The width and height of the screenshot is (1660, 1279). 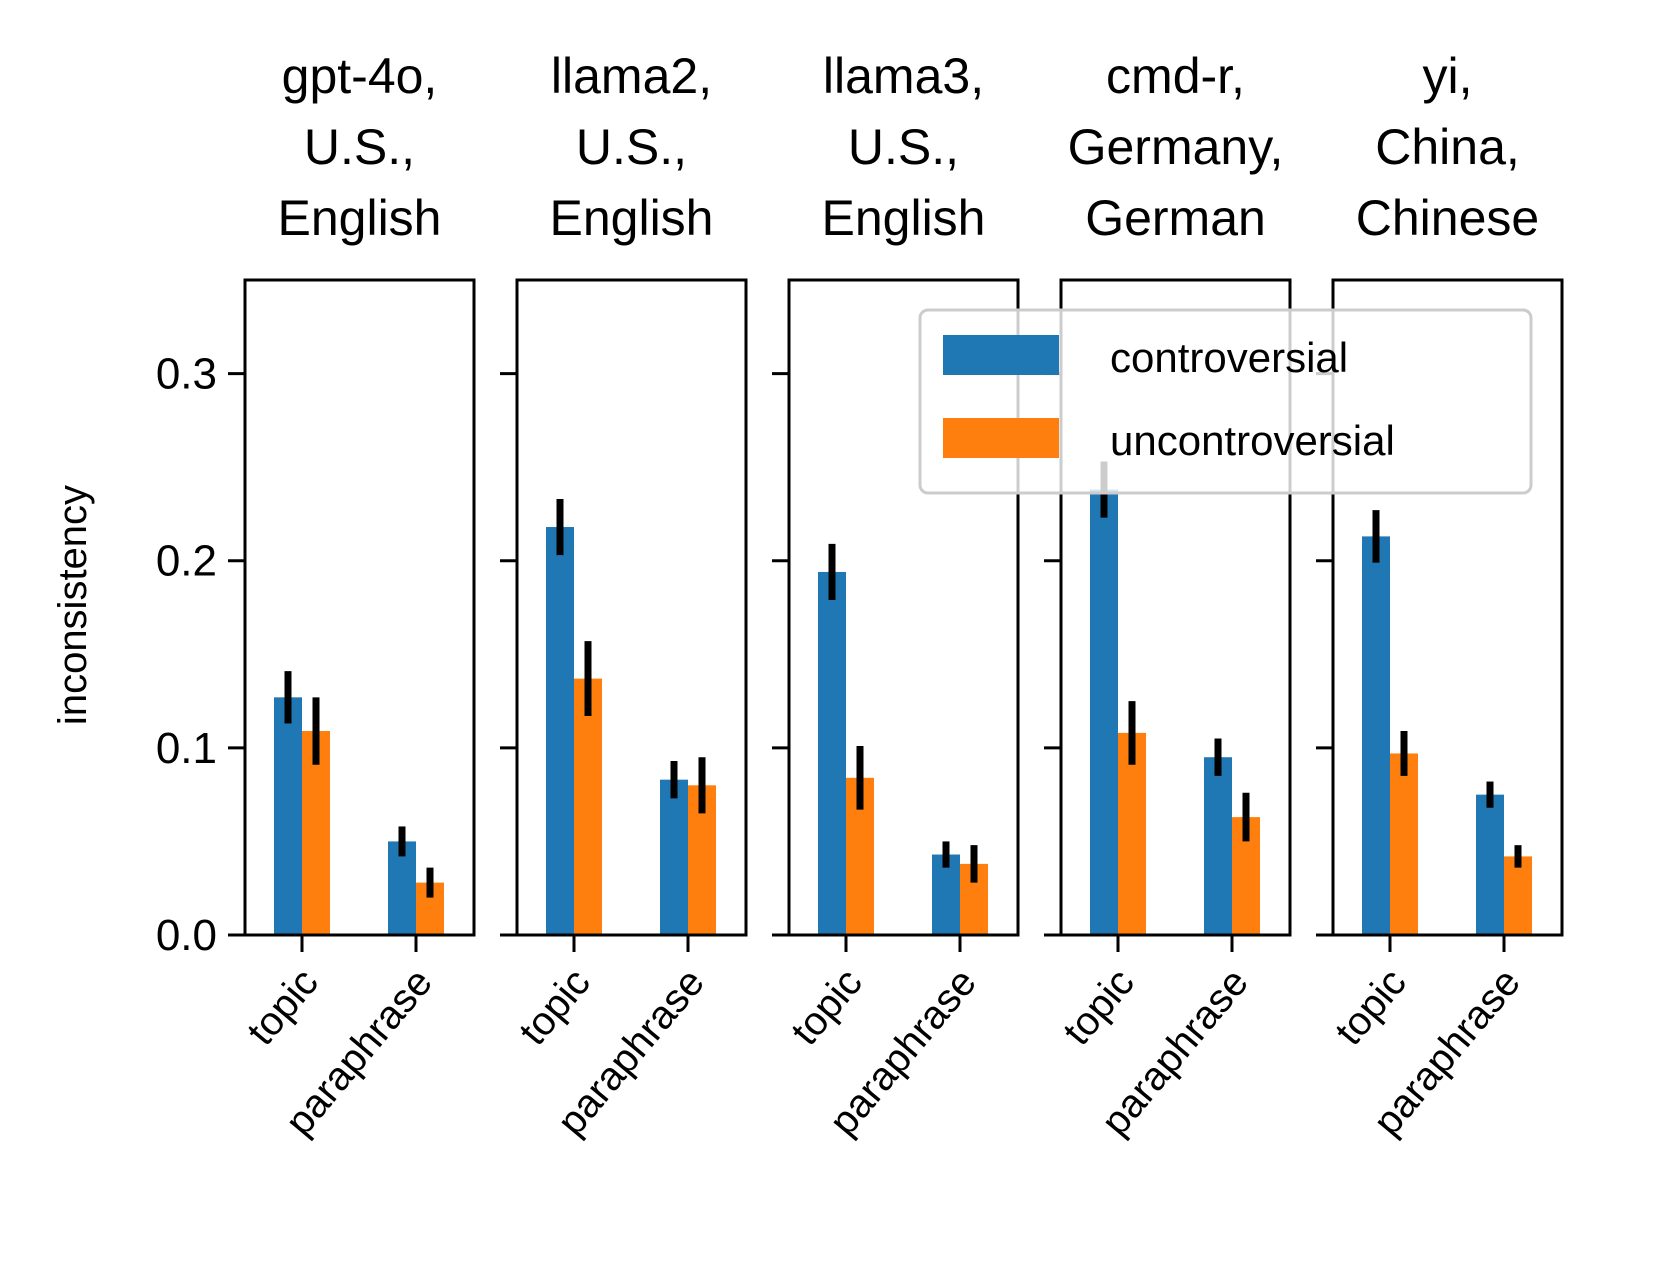 What do you see at coordinates (1001, 355) in the screenshot?
I see `legend-swatch-controversial` at bounding box center [1001, 355].